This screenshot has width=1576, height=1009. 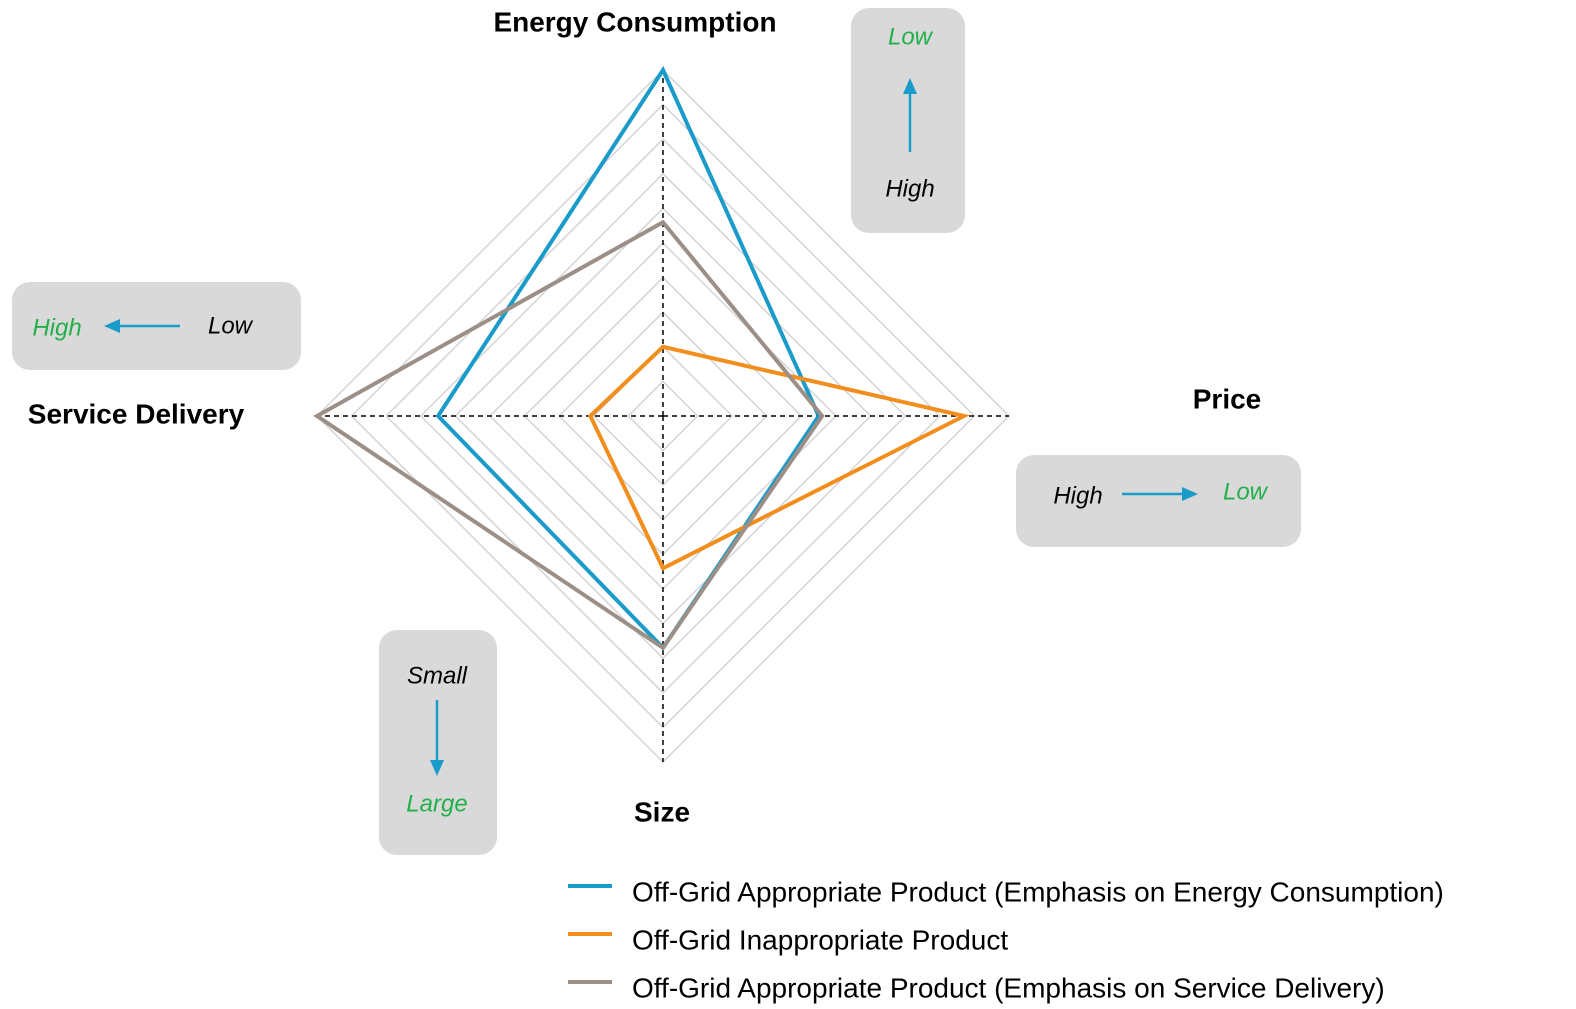 I want to click on legend-label: Off-Grid Inappropriate Product, so click(x=820, y=939).